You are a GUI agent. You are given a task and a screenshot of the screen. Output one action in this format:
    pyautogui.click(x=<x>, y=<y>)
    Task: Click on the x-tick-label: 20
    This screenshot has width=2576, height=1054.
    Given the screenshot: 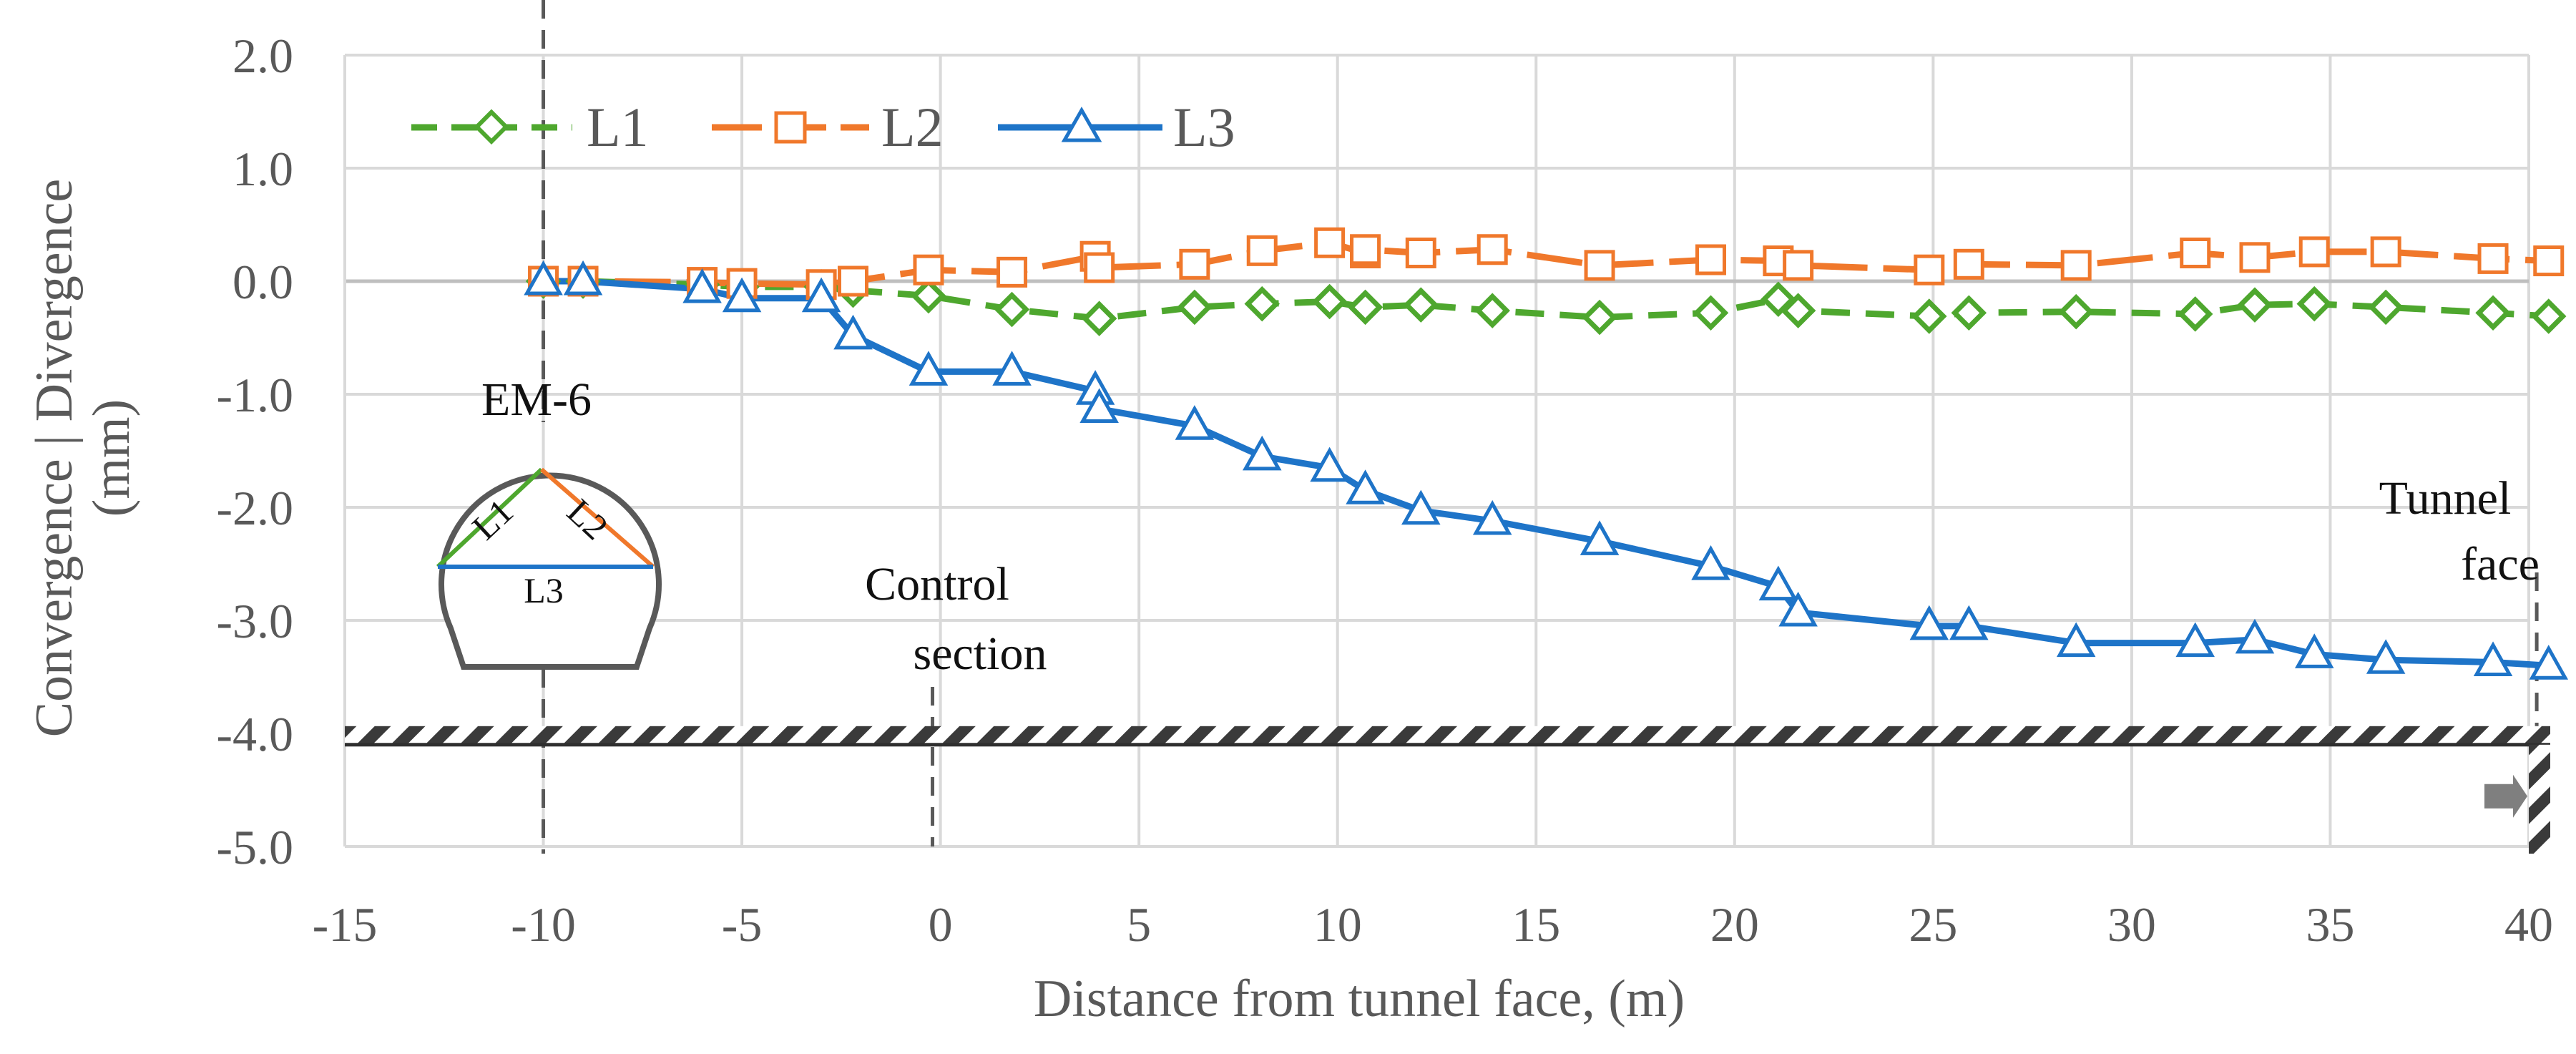 What is the action you would take?
    pyautogui.click(x=1735, y=924)
    